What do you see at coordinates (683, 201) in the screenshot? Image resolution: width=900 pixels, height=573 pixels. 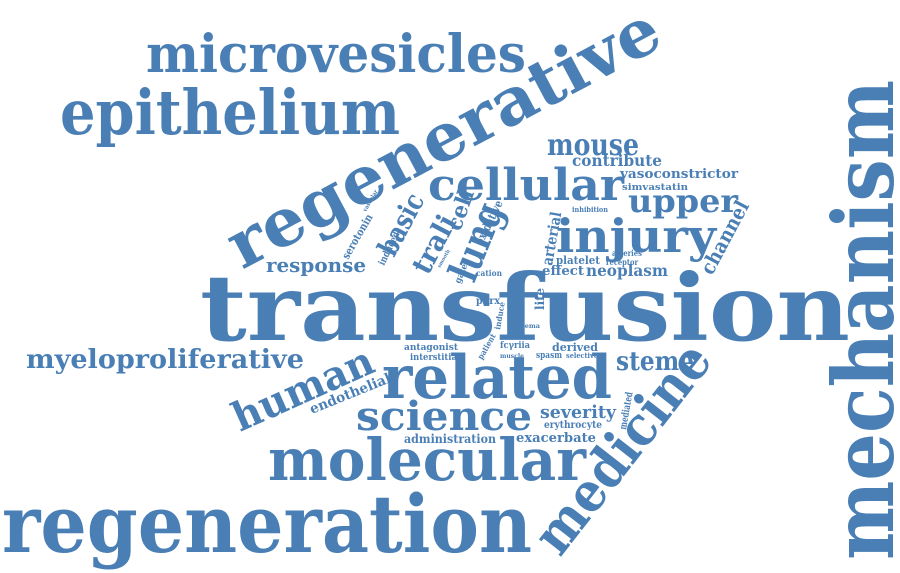 I see `word-upper: upper` at bounding box center [683, 201].